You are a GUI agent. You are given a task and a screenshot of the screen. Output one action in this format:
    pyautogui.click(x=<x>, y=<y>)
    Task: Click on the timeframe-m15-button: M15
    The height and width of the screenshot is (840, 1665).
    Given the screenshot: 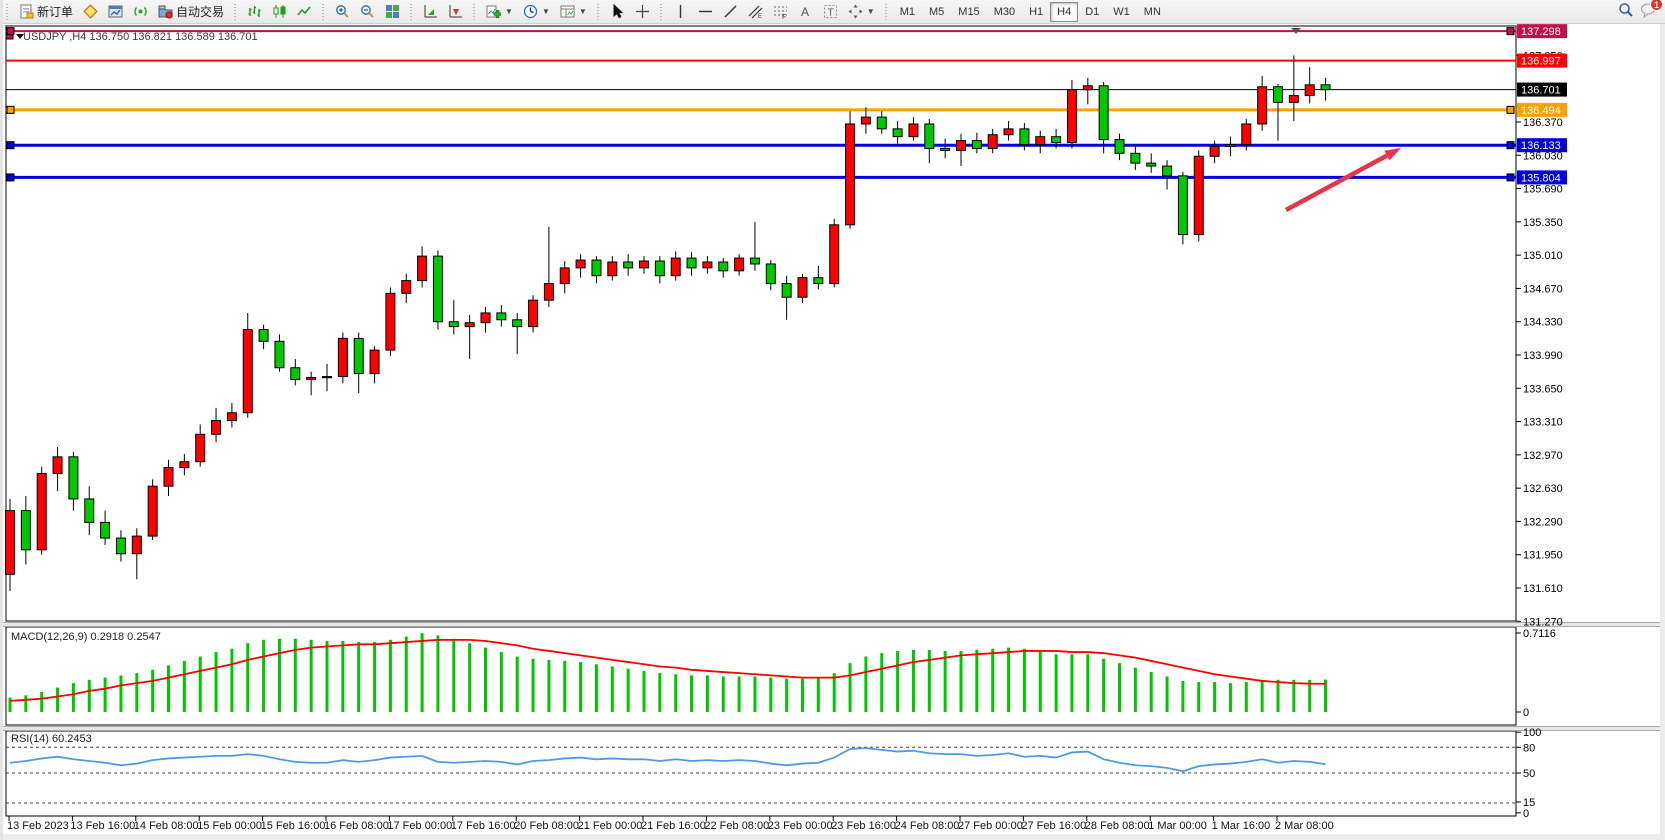 What is the action you would take?
    pyautogui.click(x=969, y=11)
    